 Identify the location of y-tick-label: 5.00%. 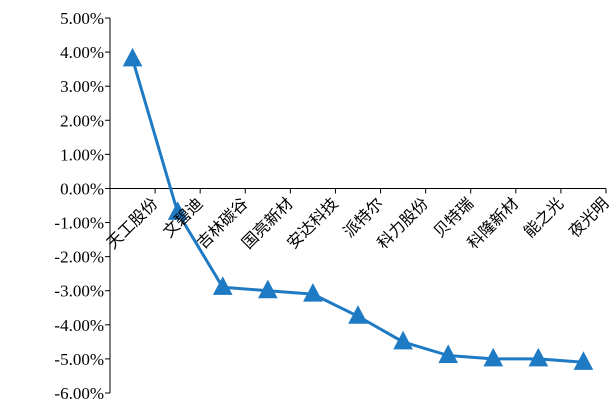
(82, 18).